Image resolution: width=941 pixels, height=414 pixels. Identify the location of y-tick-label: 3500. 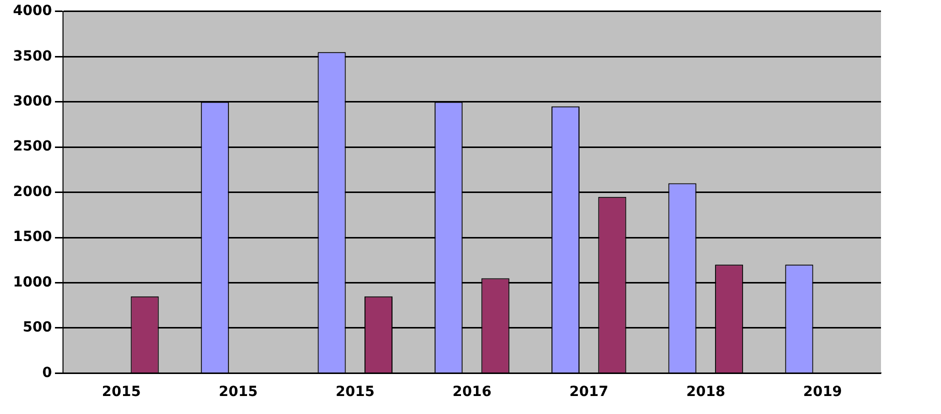
(32, 56).